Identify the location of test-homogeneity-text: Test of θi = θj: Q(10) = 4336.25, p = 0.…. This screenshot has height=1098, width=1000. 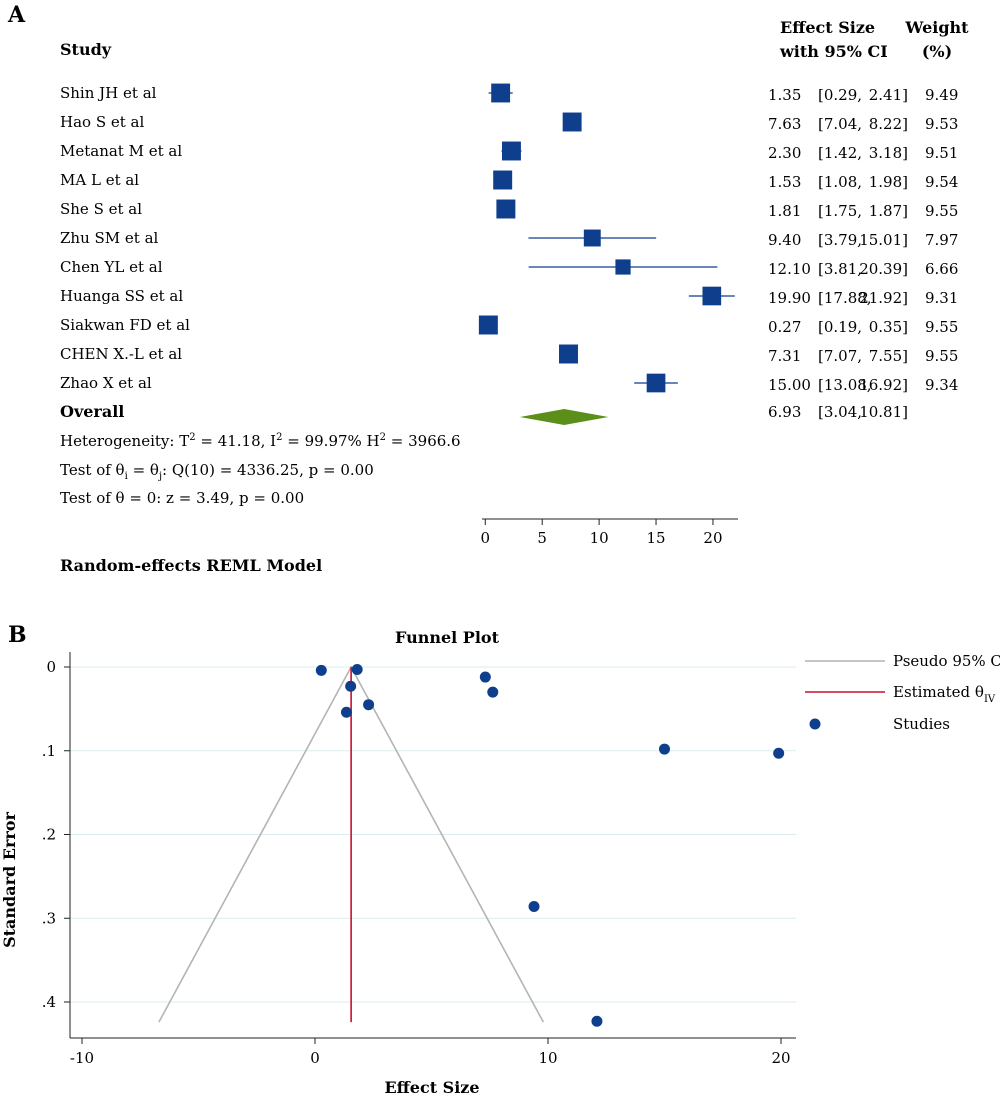
(217, 471).